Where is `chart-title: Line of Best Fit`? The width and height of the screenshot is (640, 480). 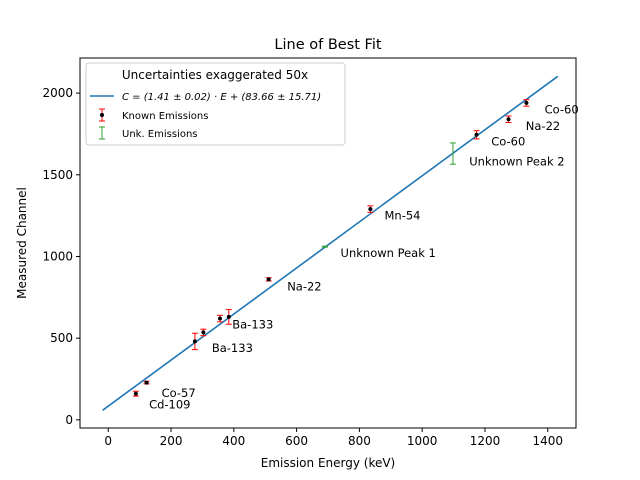 chart-title: Line of Best Fit is located at coordinates (327, 45).